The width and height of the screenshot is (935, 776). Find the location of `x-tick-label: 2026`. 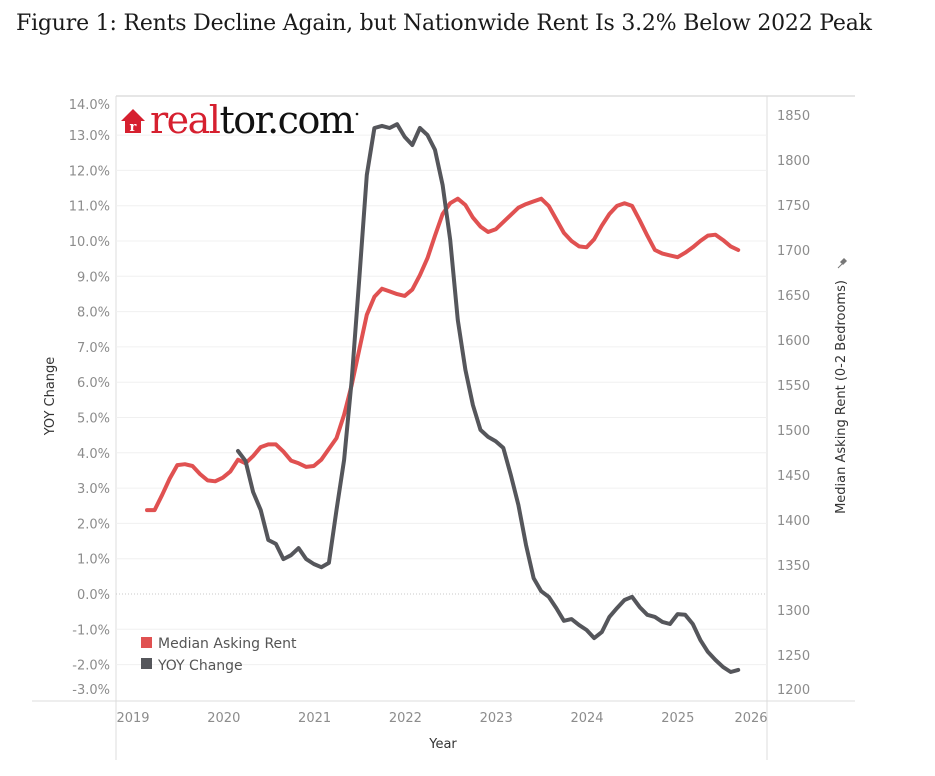

x-tick-label: 2026 is located at coordinates (750, 718).